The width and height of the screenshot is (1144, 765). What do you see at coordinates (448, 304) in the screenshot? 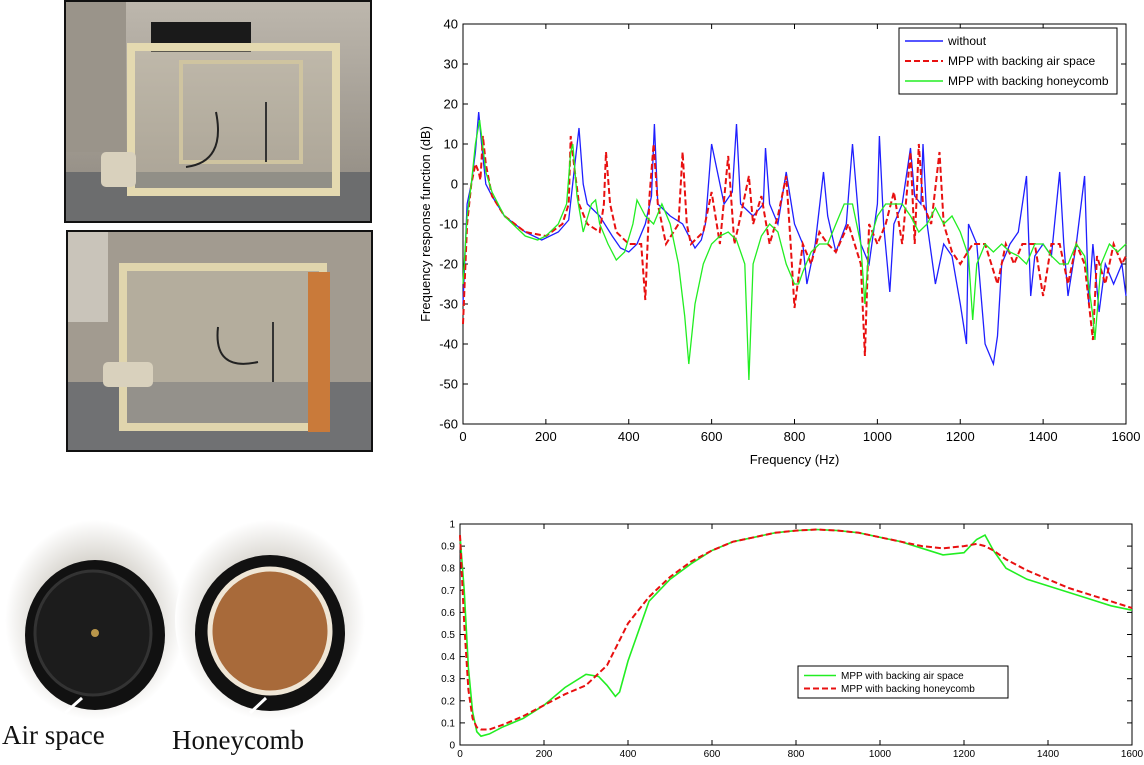
I see `y-tick-label: -30` at bounding box center [448, 304].